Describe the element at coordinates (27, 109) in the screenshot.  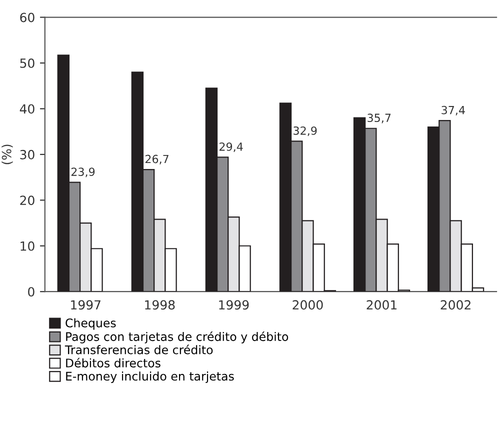
I see `y-tick-label: 40` at that location.